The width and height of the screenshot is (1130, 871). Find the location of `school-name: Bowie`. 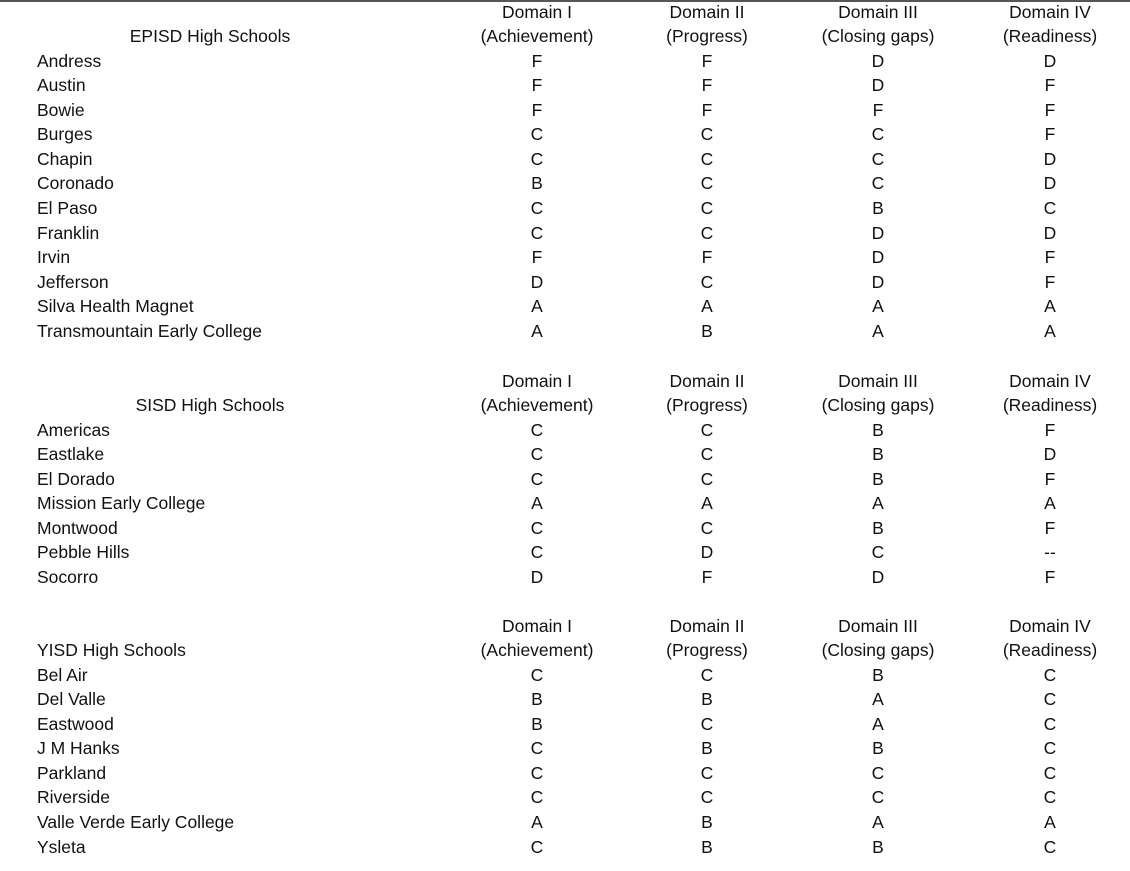

school-name: Bowie is located at coordinates (61, 109).